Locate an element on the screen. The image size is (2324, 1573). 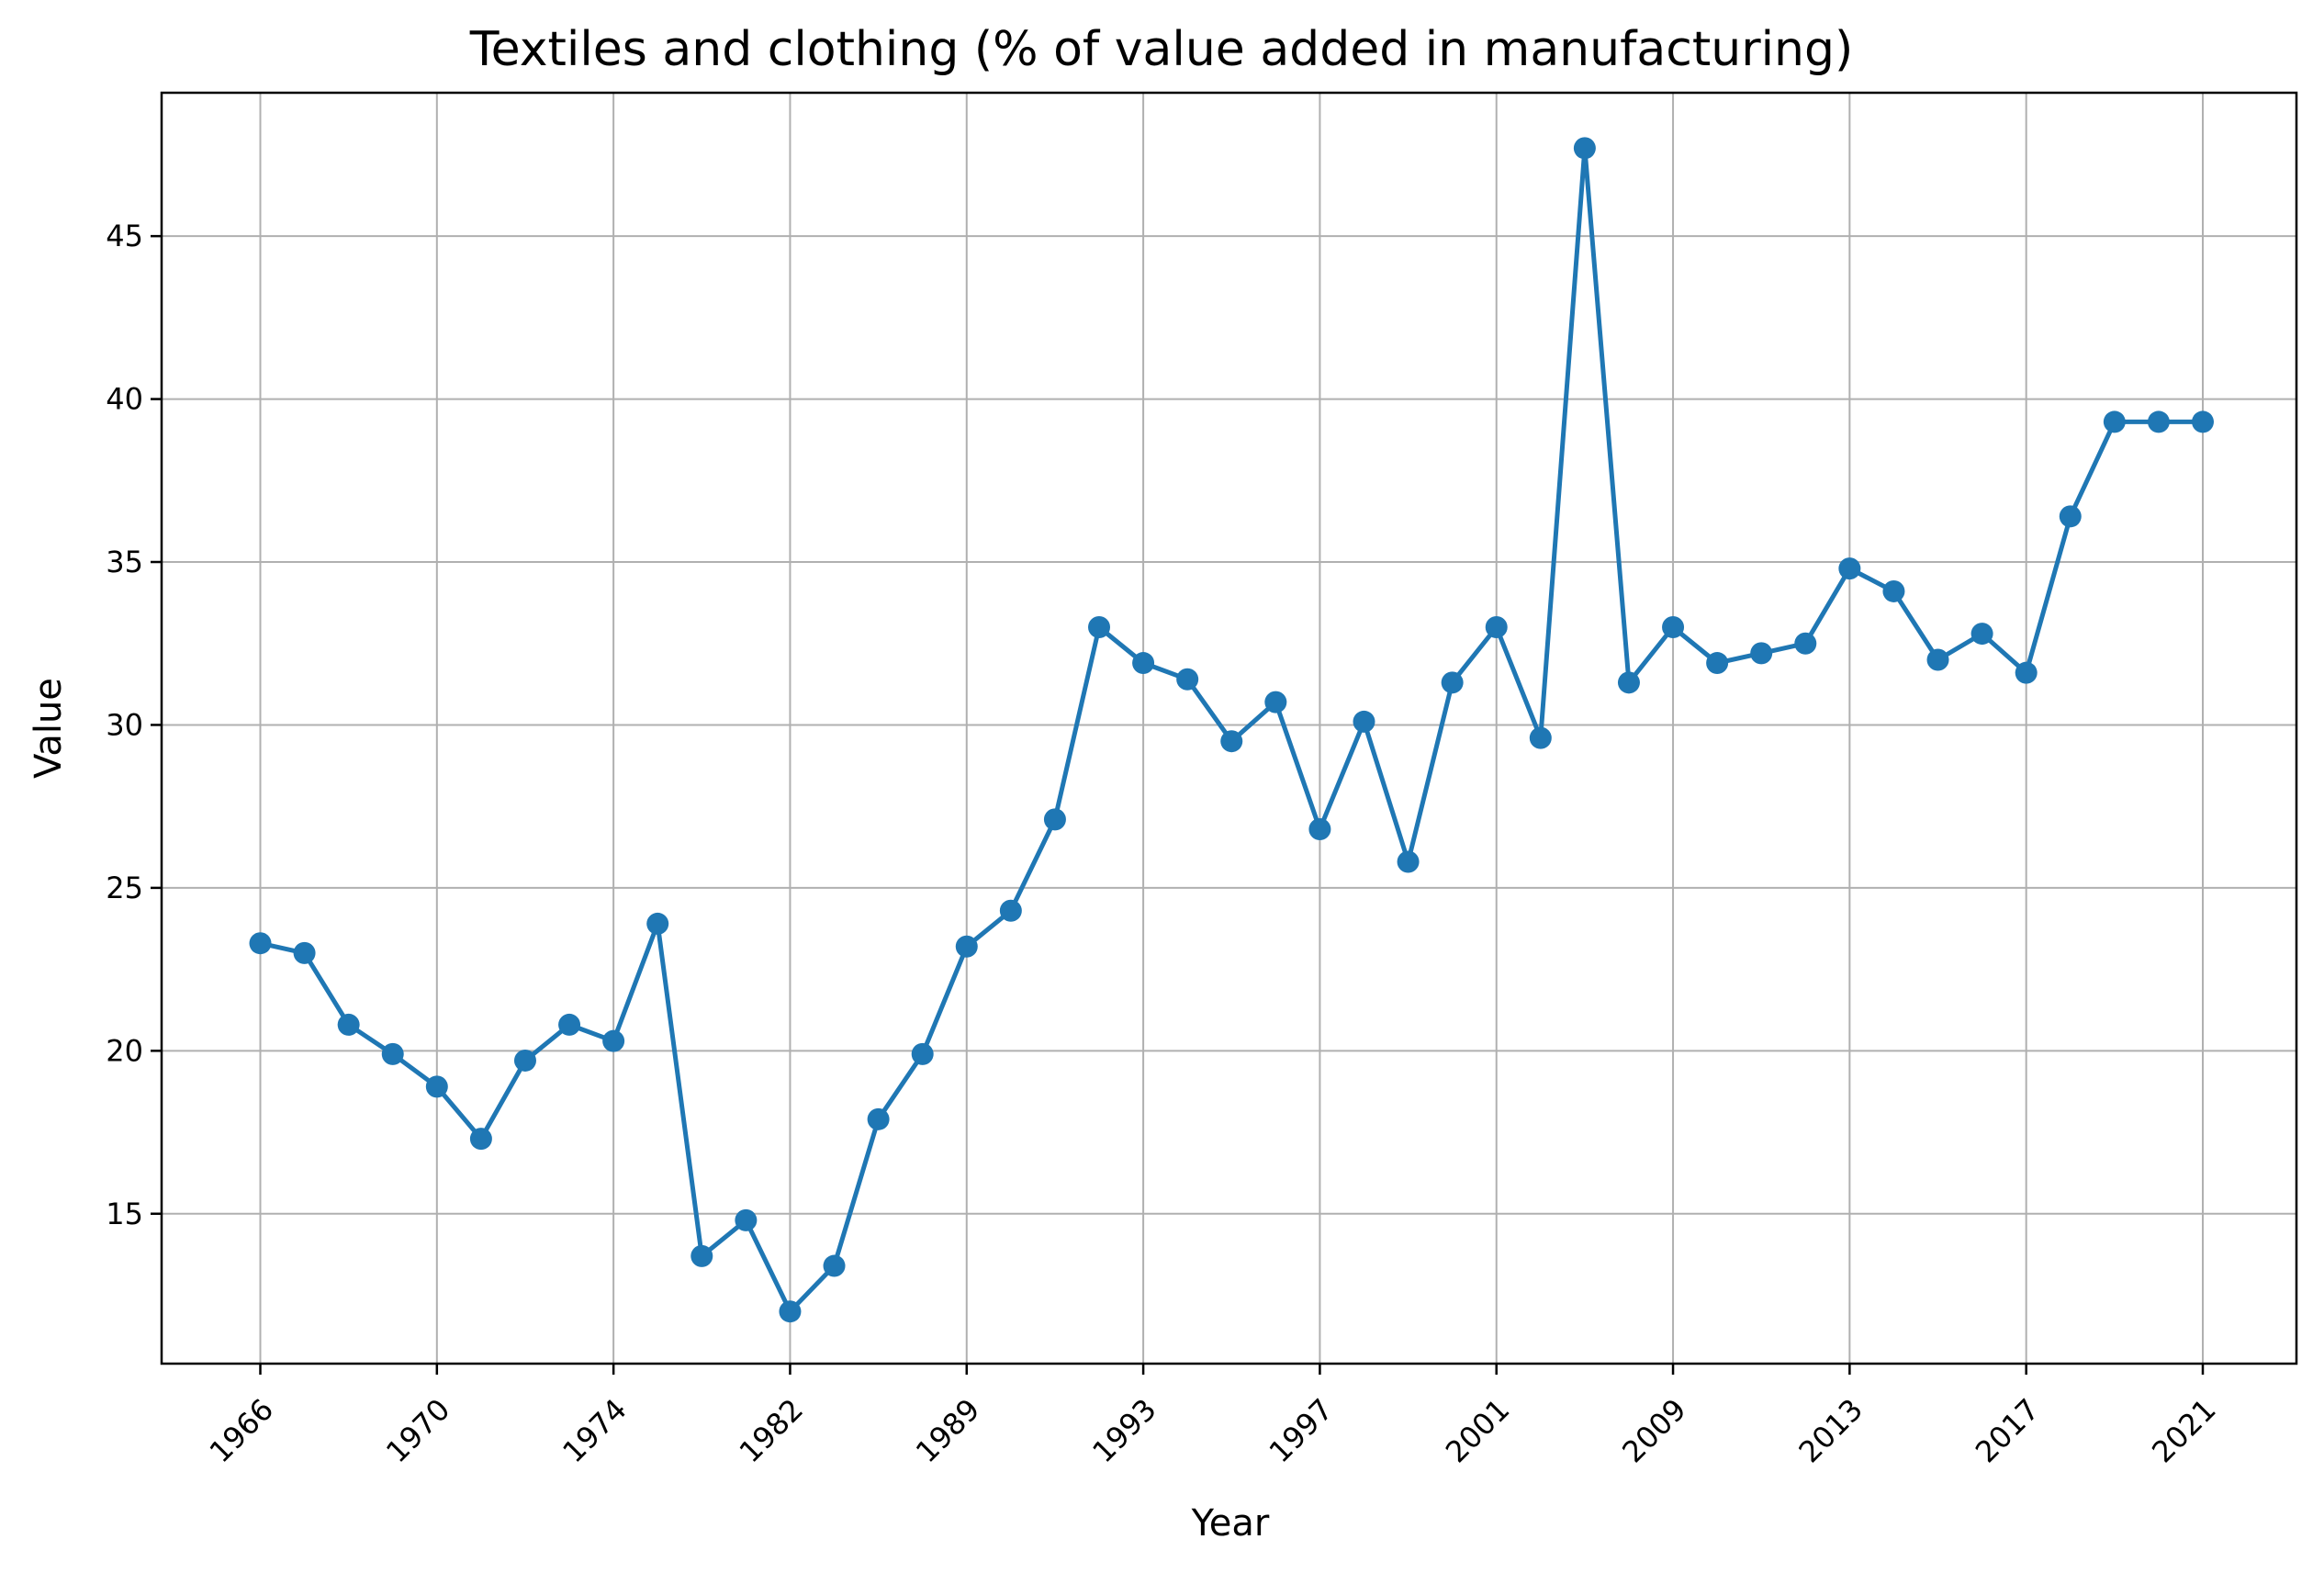
x-tick-label: 2017 is located at coordinates (2008, 1430).